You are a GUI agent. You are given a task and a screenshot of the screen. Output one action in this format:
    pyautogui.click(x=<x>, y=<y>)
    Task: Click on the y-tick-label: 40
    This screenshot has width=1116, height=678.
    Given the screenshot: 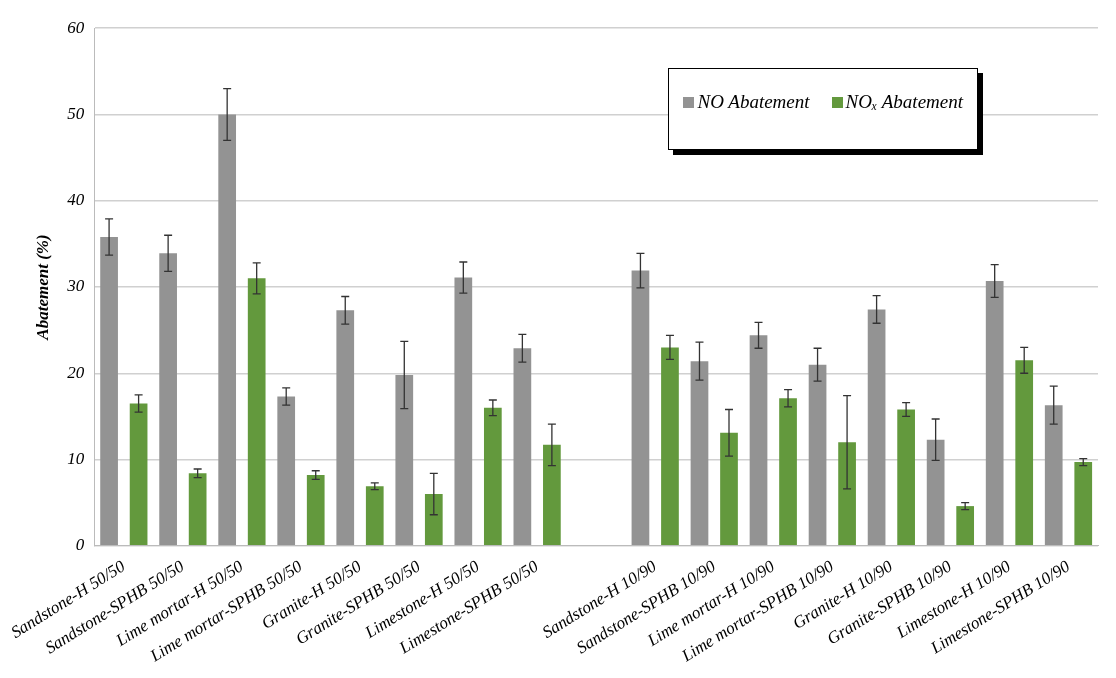 What is the action you would take?
    pyautogui.click(x=76, y=200)
    